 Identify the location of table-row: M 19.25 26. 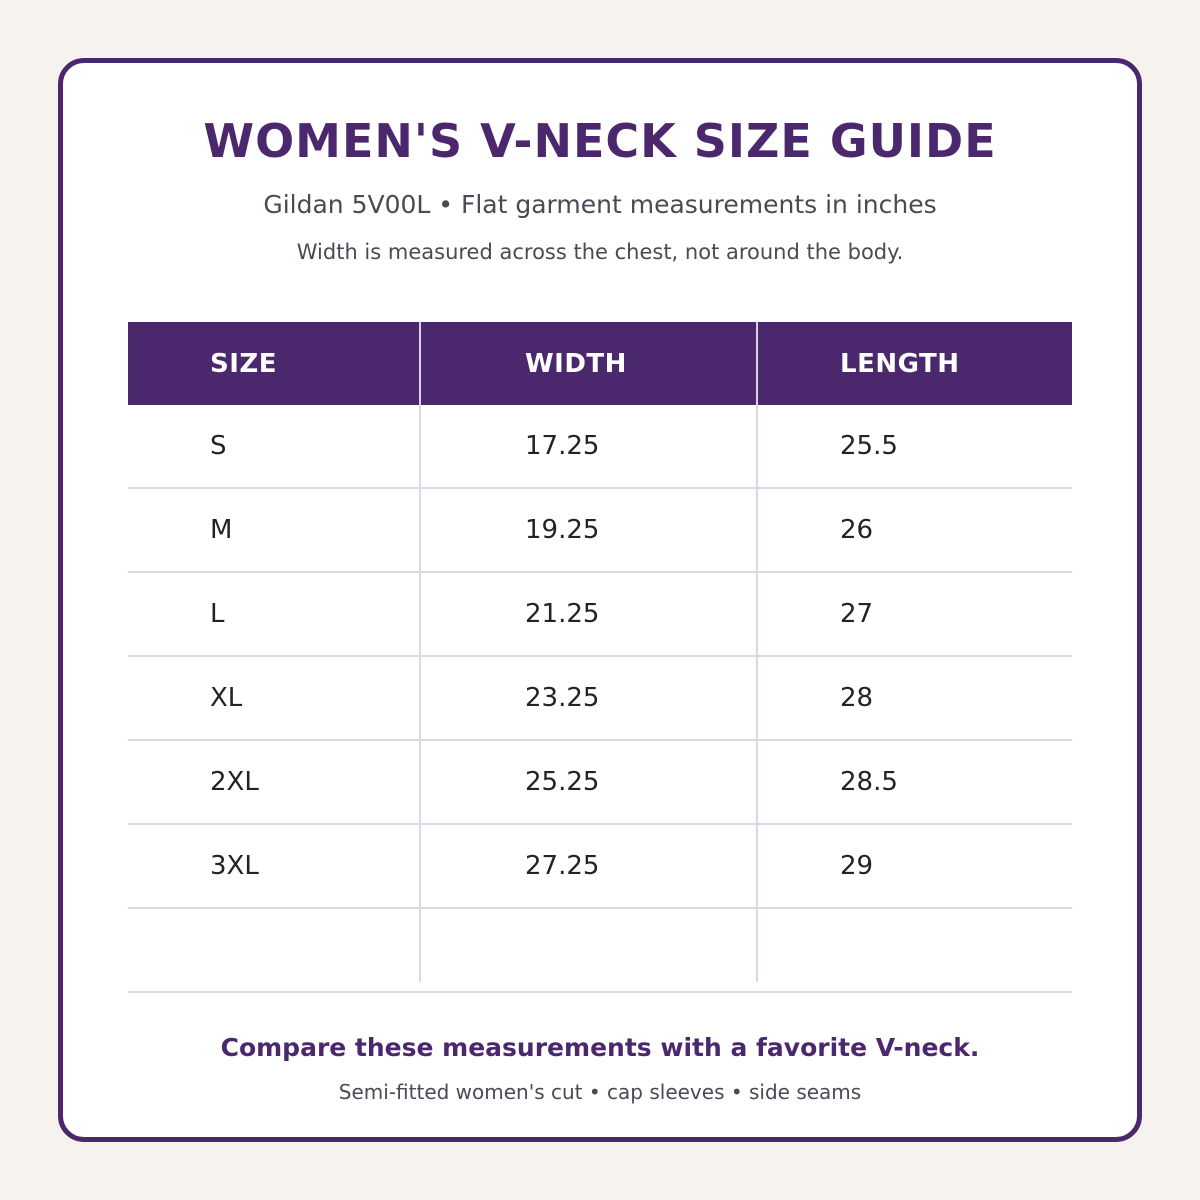
(600, 531).